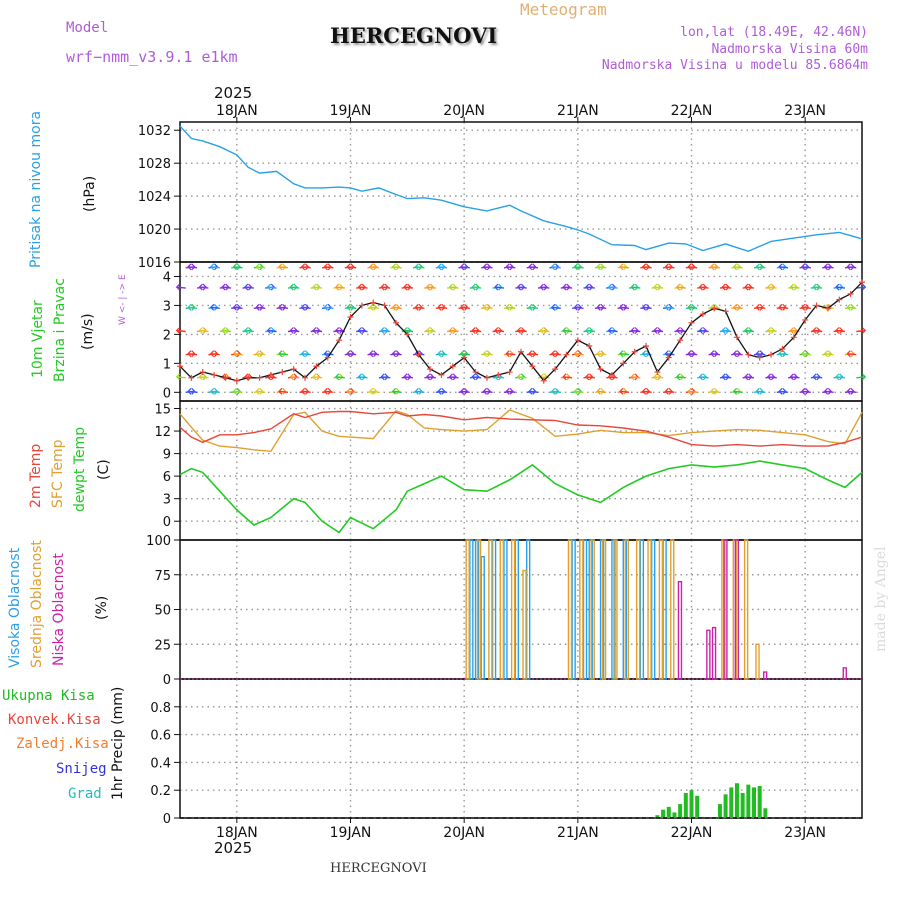 The height and width of the screenshot is (900, 900). I want to click on tick-label-cloud: 50, so click(162, 611).